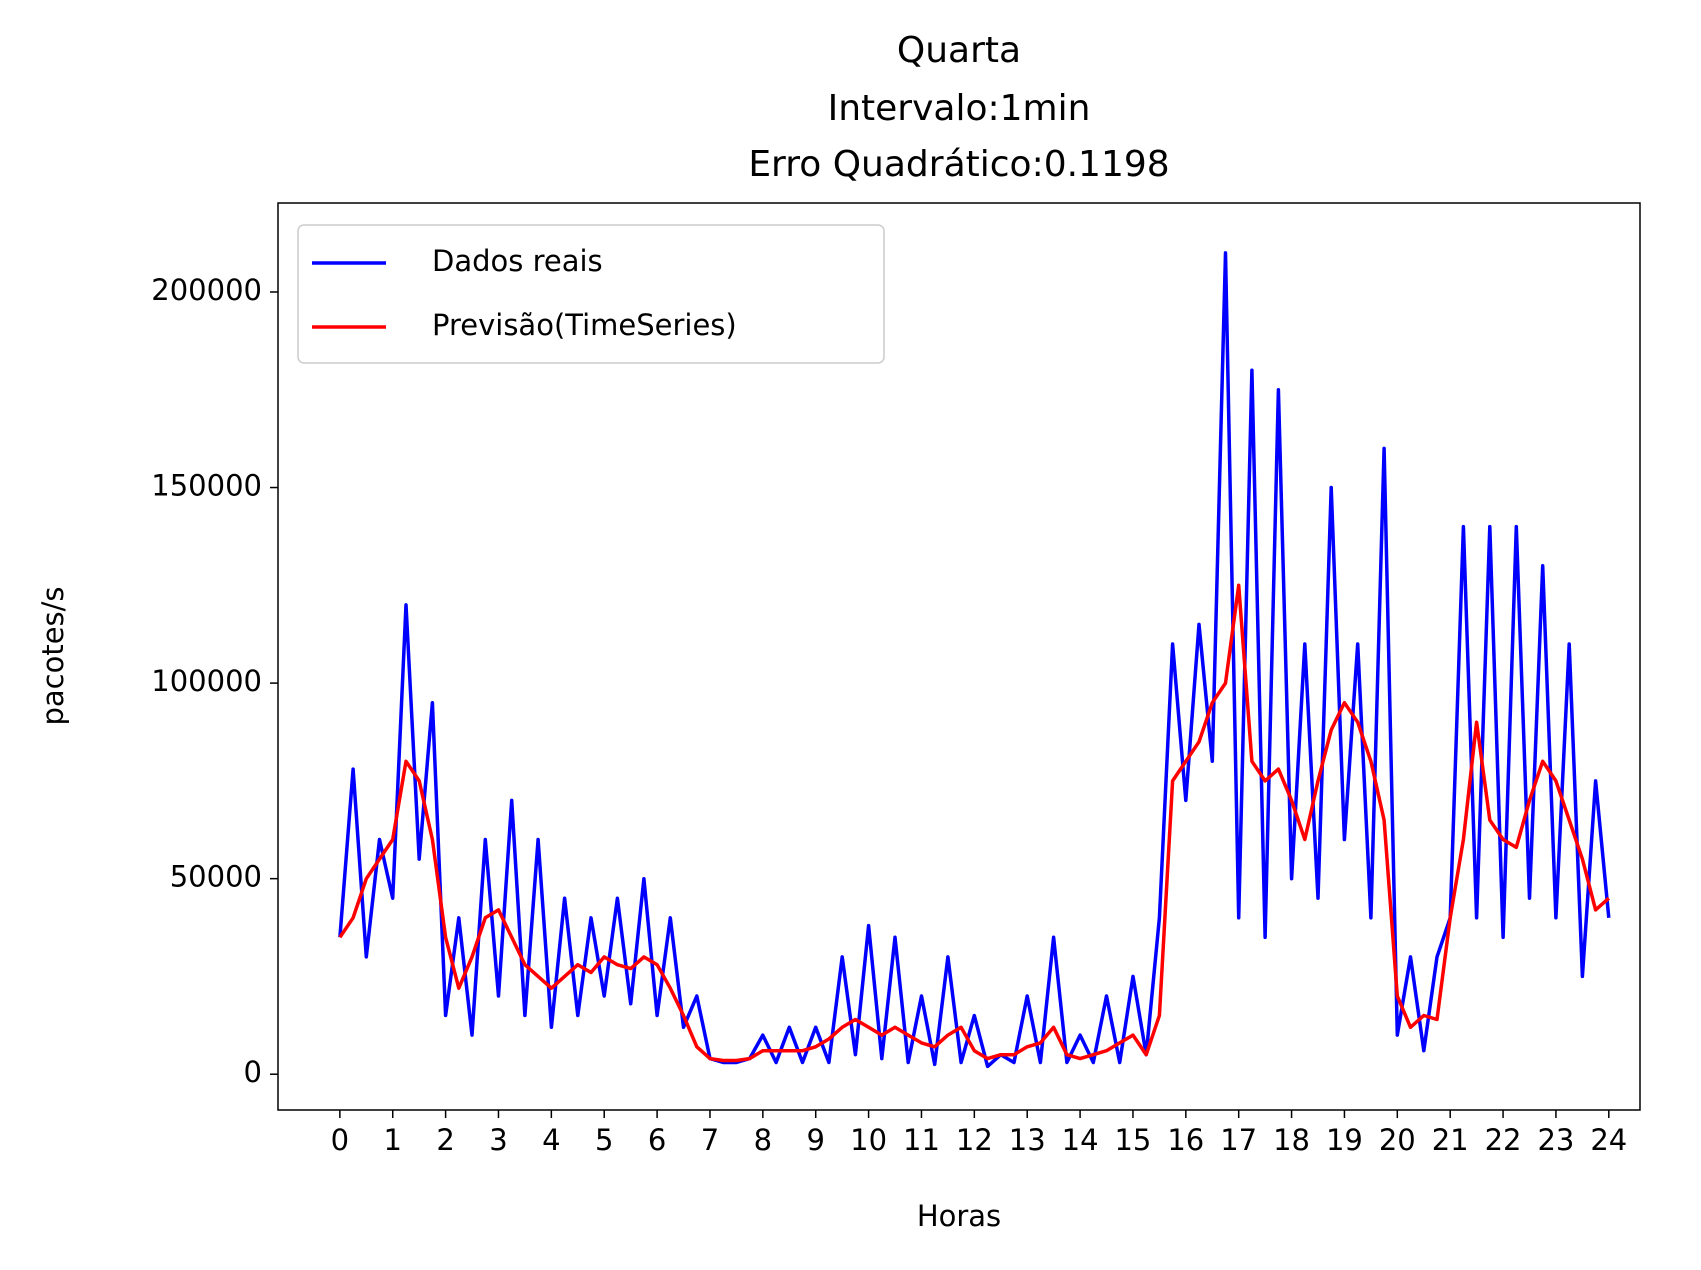 The image size is (1701, 1270). What do you see at coordinates (1450, 1140) in the screenshot?
I see `x-tick-label: 21` at bounding box center [1450, 1140].